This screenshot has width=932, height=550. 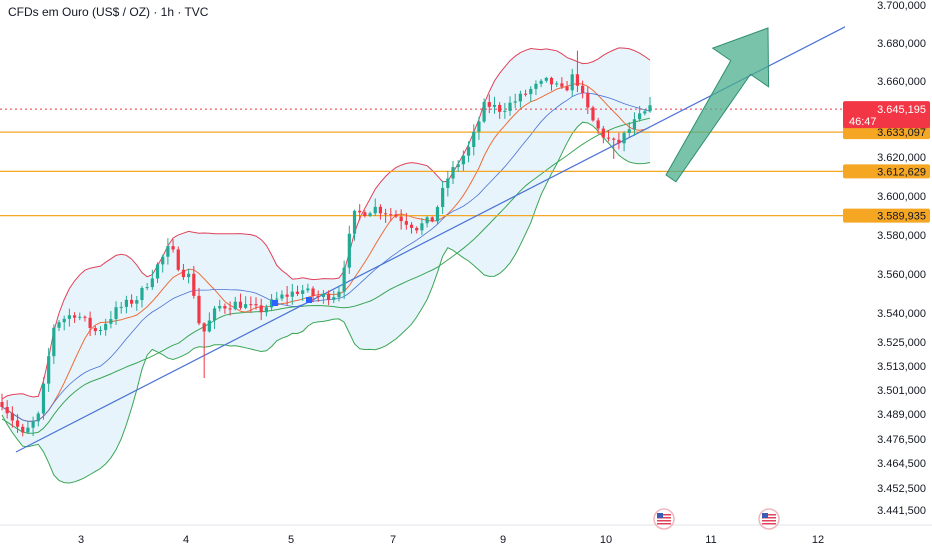 I want to click on price-axis-tick: 3.660,000, so click(x=901, y=82).